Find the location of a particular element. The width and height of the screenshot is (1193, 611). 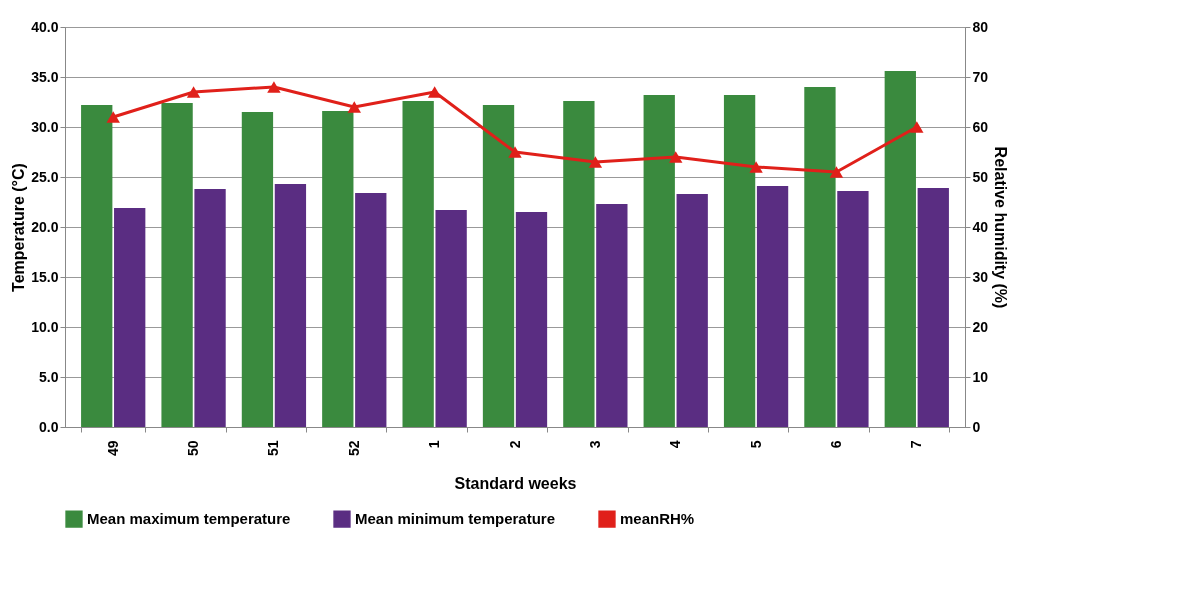

y2-tick-label: 50 is located at coordinates (980, 176).